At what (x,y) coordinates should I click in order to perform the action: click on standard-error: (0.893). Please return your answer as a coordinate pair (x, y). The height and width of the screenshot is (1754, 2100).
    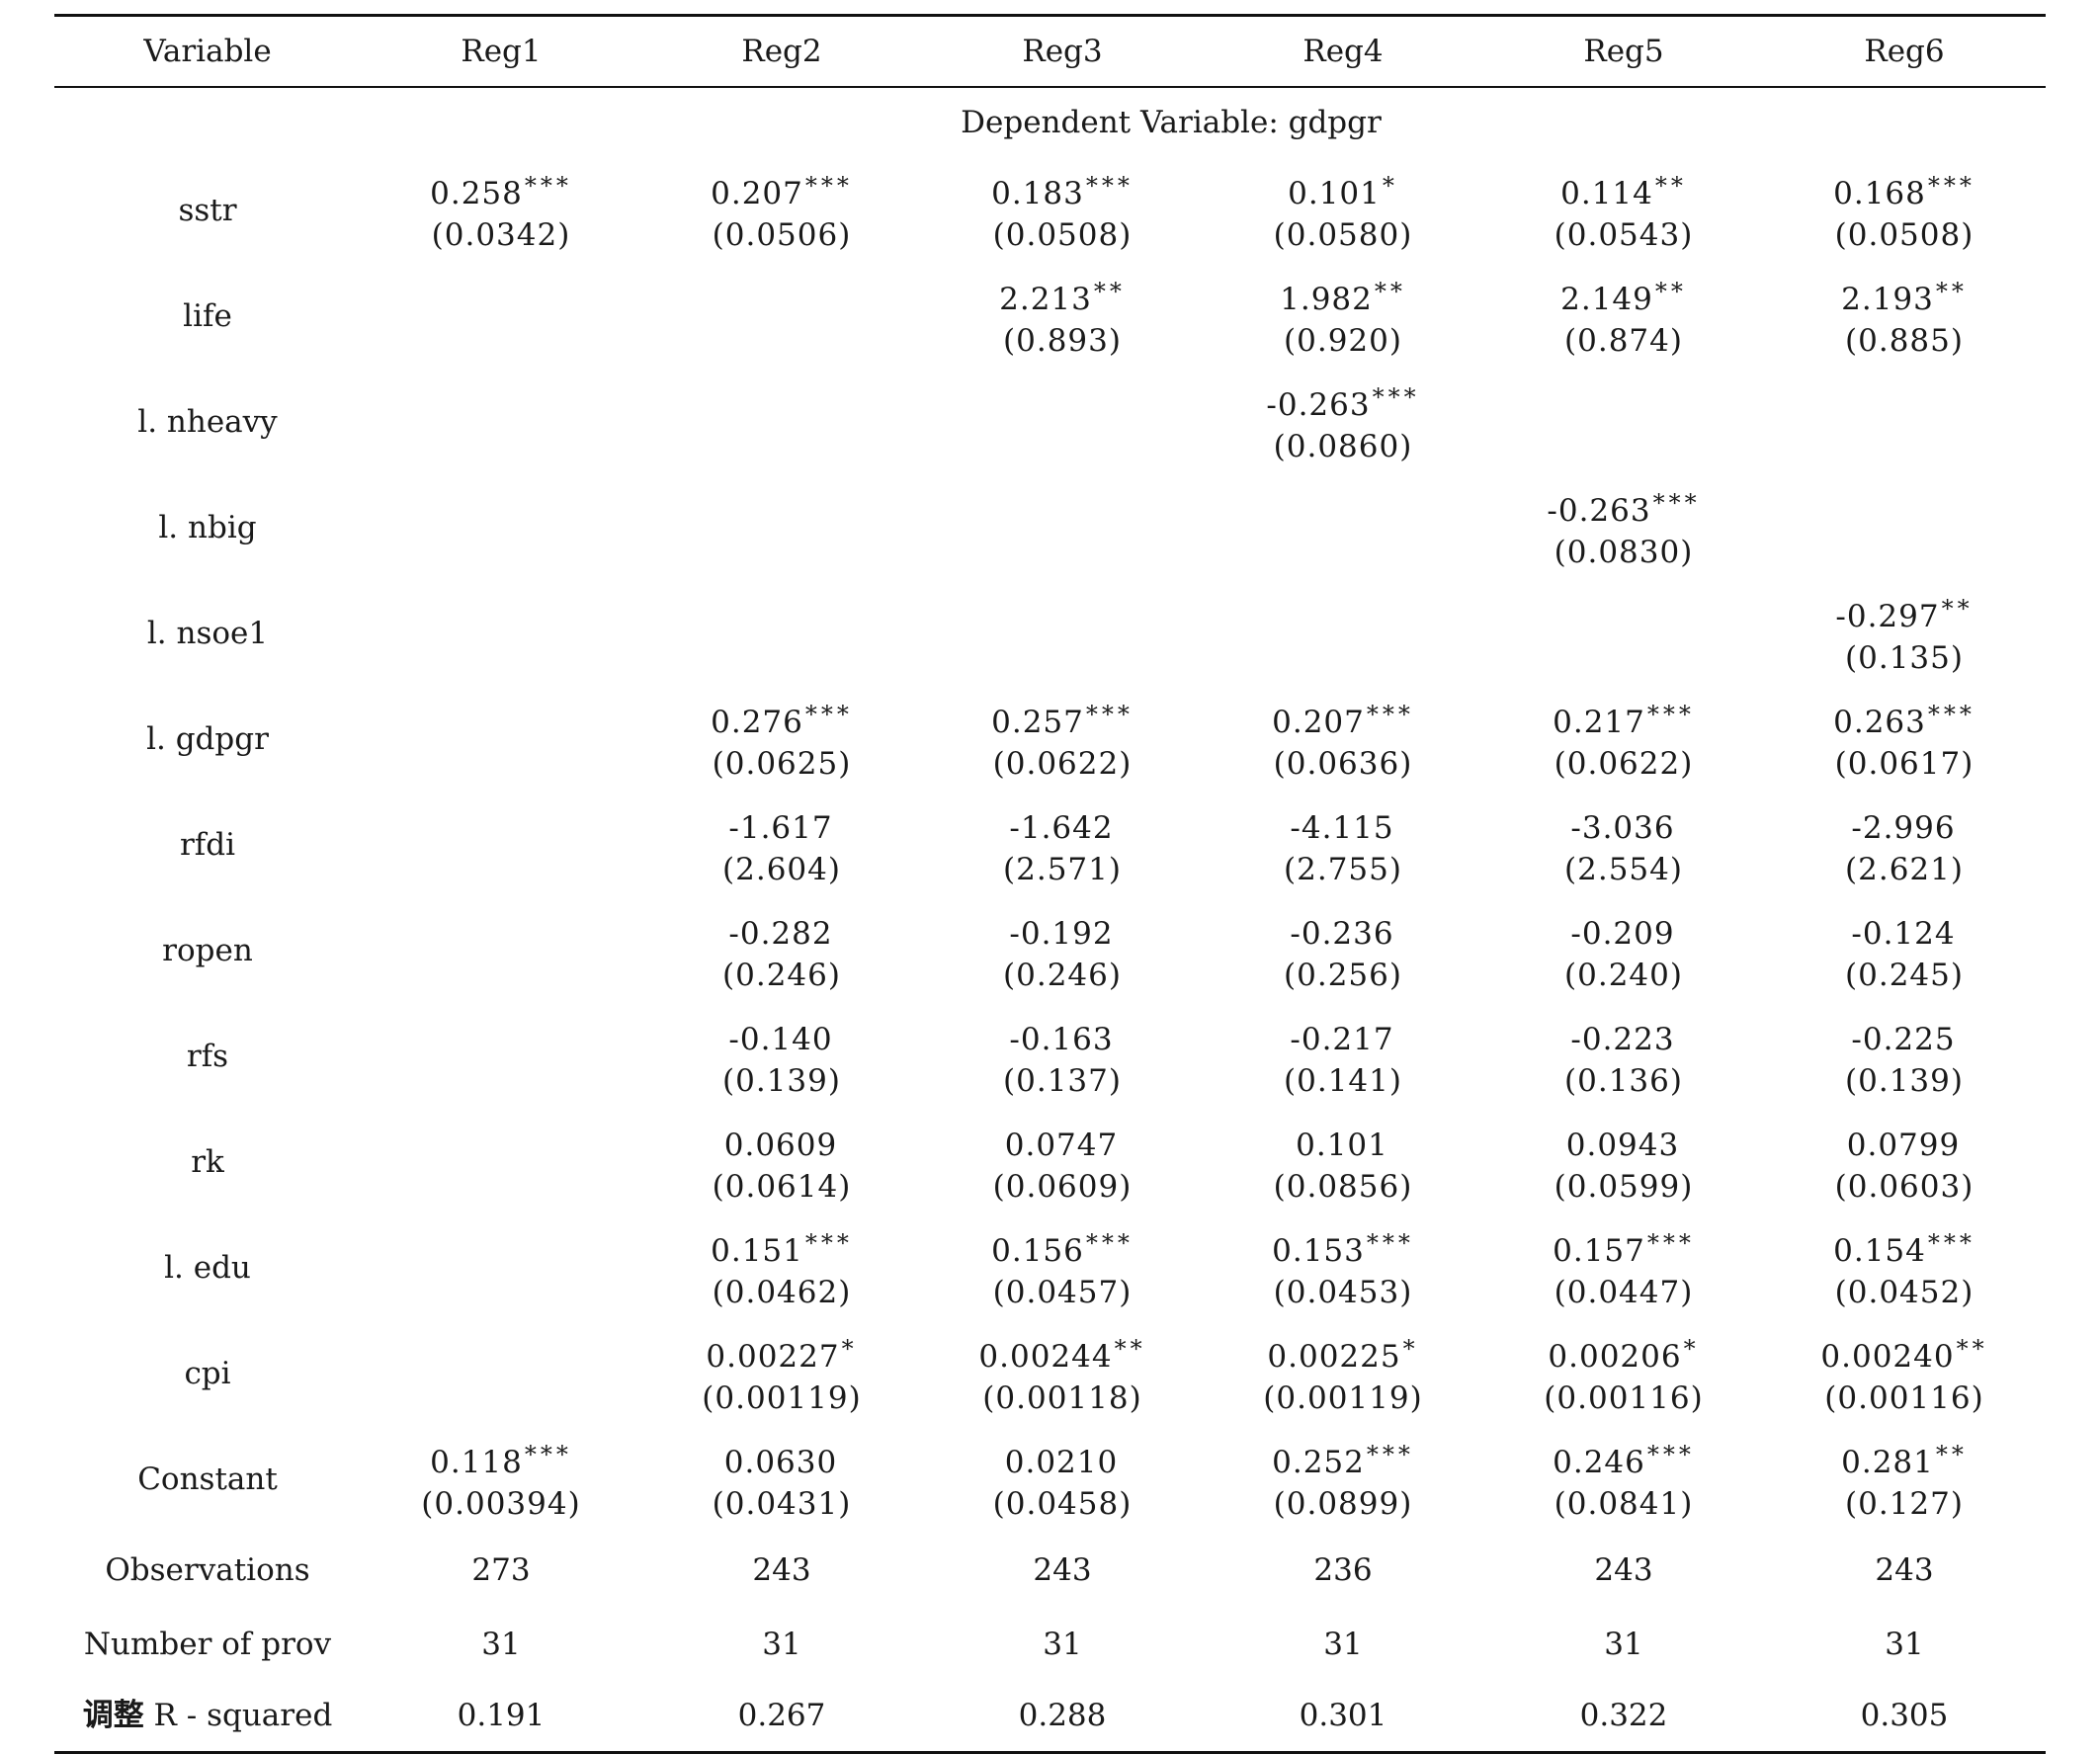
    Looking at the image, I should click on (1062, 340).